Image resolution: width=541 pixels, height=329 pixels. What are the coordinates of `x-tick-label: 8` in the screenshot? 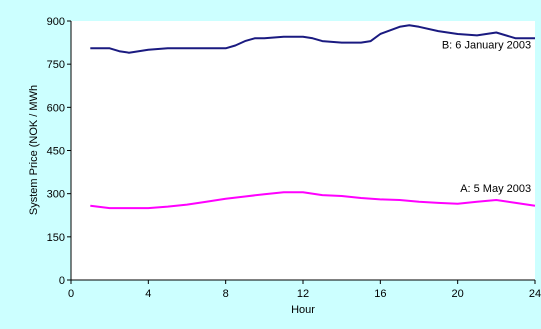 It's located at (226, 294).